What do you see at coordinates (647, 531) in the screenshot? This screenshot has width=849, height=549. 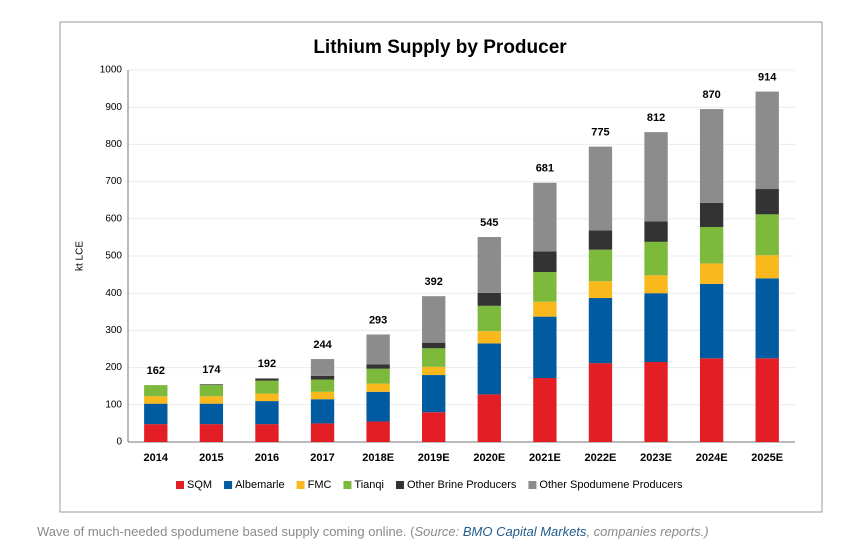 I see `caption-suffix: , companies reports.)` at bounding box center [647, 531].